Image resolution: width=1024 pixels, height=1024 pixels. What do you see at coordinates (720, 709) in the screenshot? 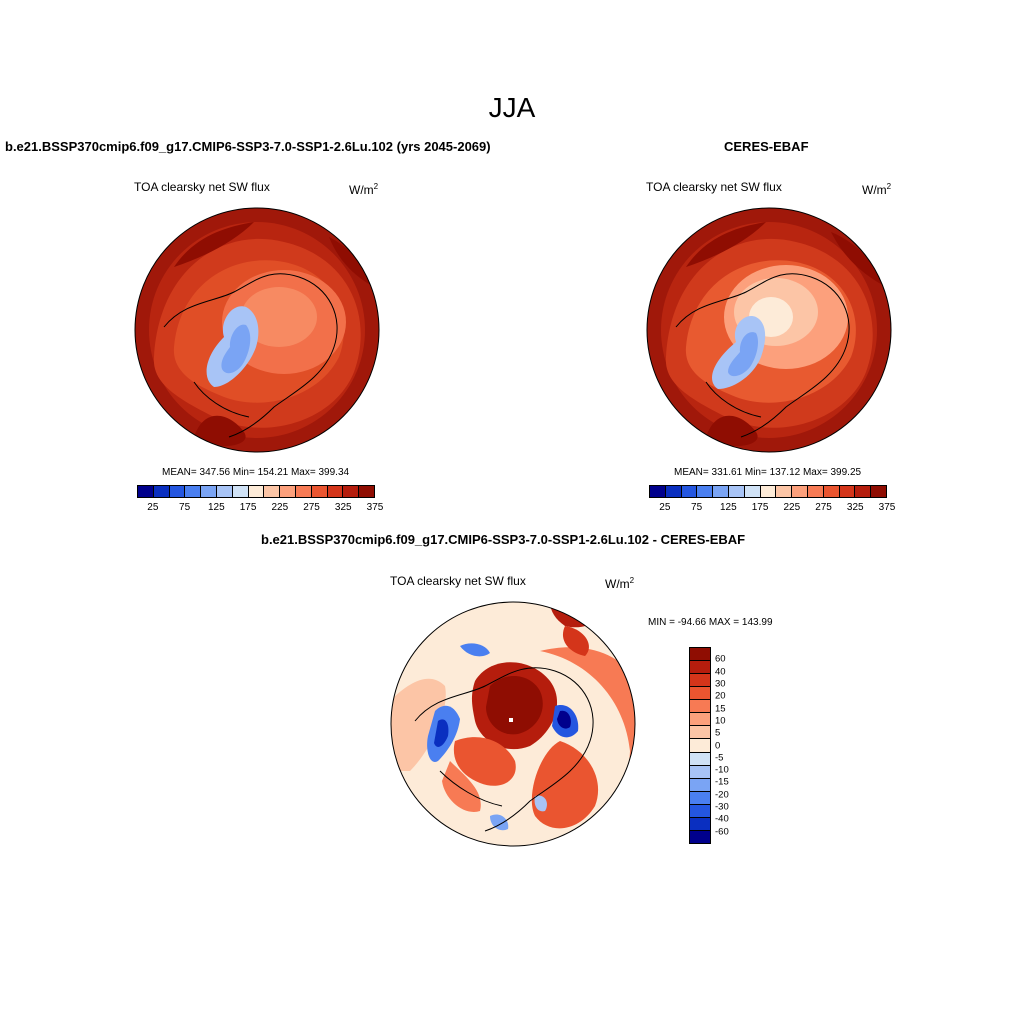
I see `colorbar-tick-label: 15` at bounding box center [720, 709].